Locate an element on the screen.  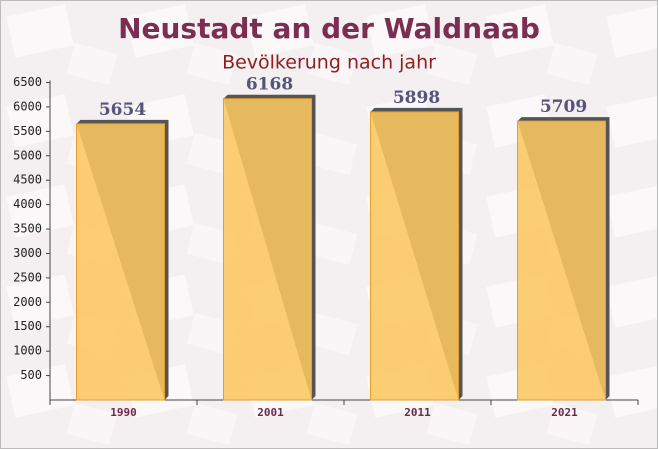
y-tick-label: 5500 is located at coordinates (27, 131).